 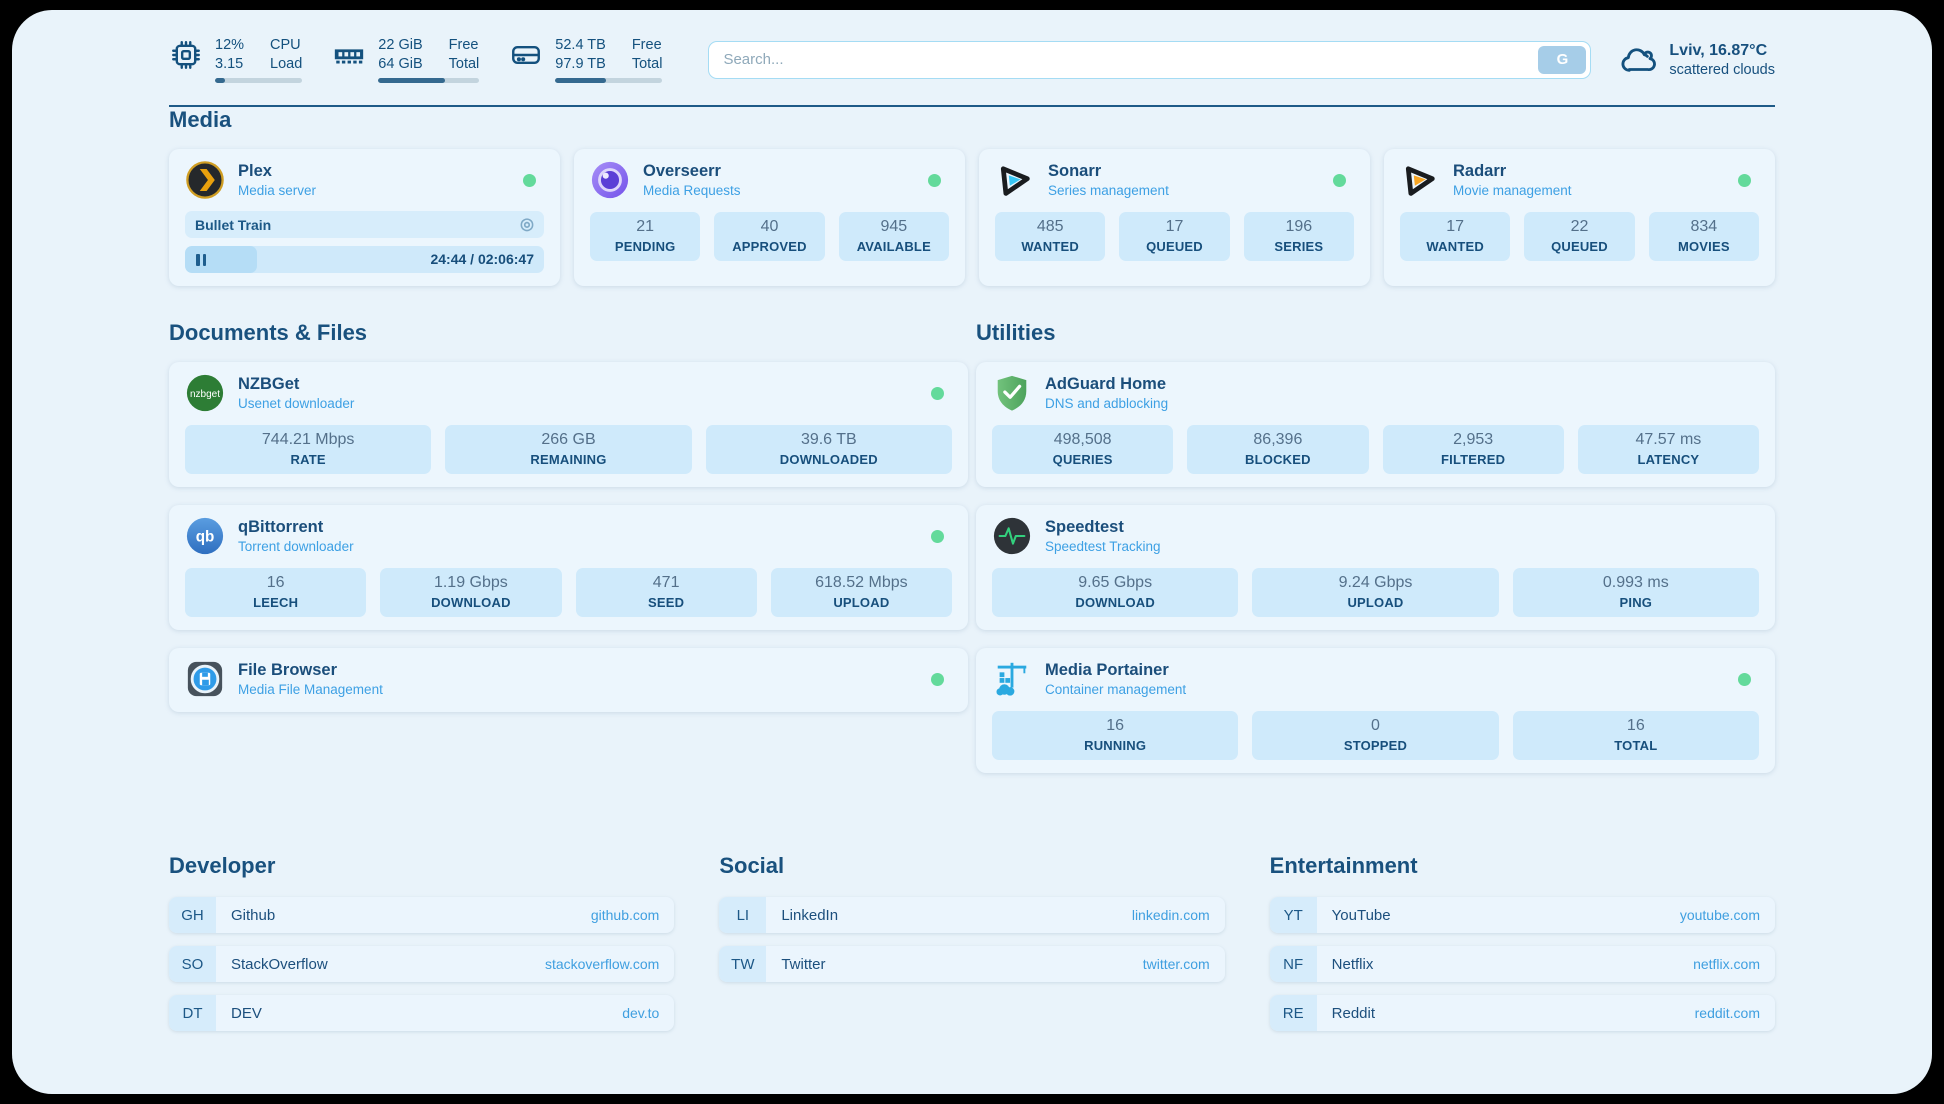 I want to click on disk-free-value: 52.4 TB, so click(x=580, y=45).